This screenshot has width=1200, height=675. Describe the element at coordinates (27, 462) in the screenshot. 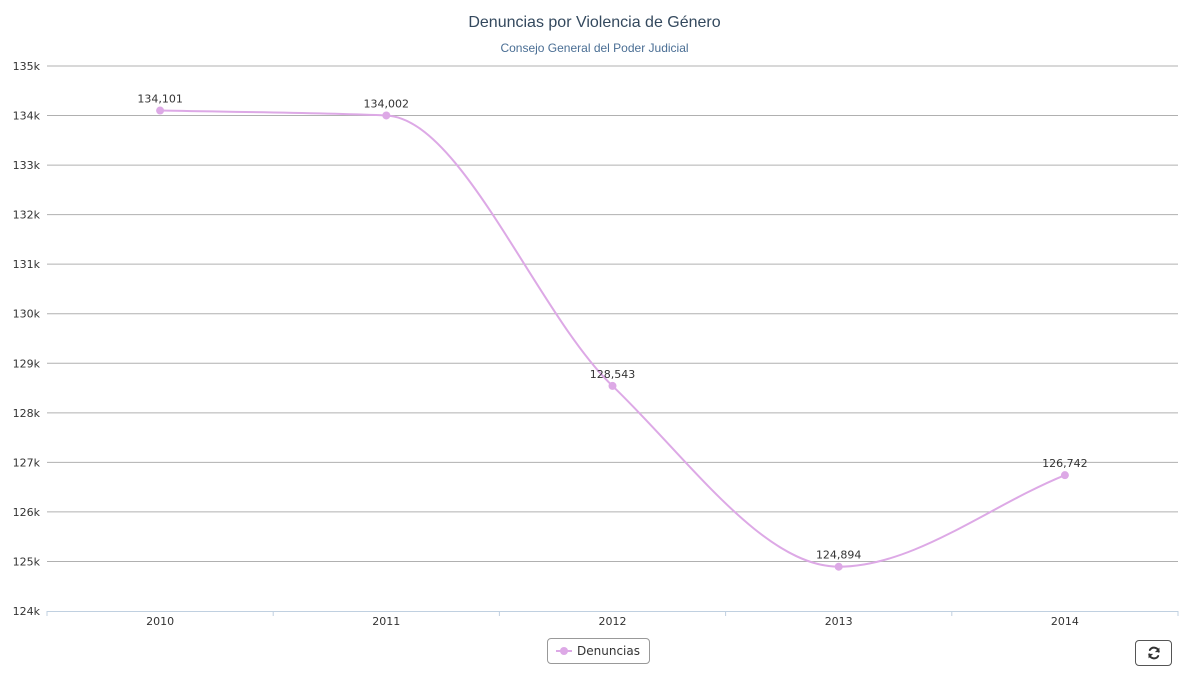

I see `y-tick-label: 127k` at that location.